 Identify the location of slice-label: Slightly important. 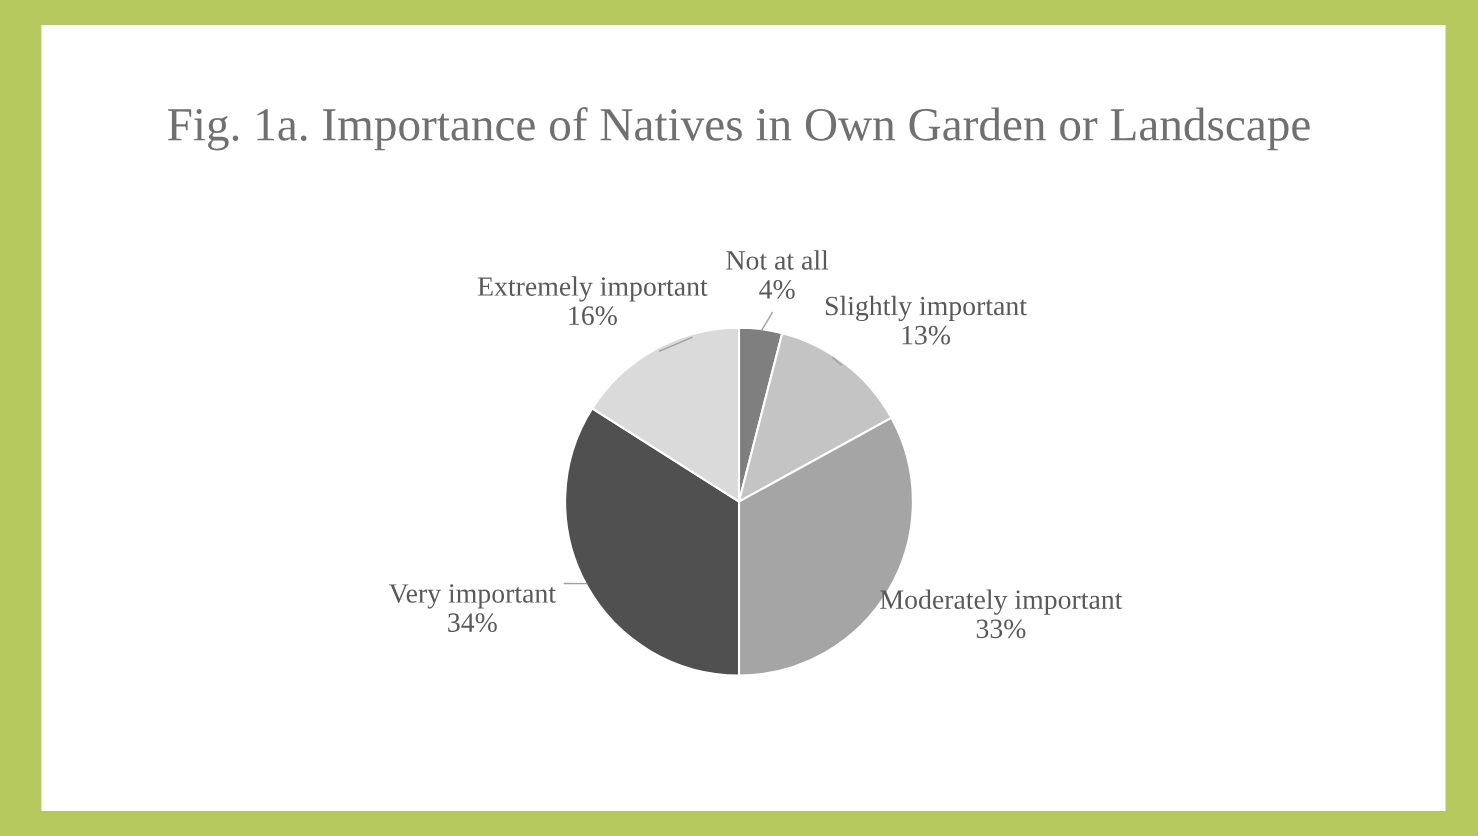
(926, 308).